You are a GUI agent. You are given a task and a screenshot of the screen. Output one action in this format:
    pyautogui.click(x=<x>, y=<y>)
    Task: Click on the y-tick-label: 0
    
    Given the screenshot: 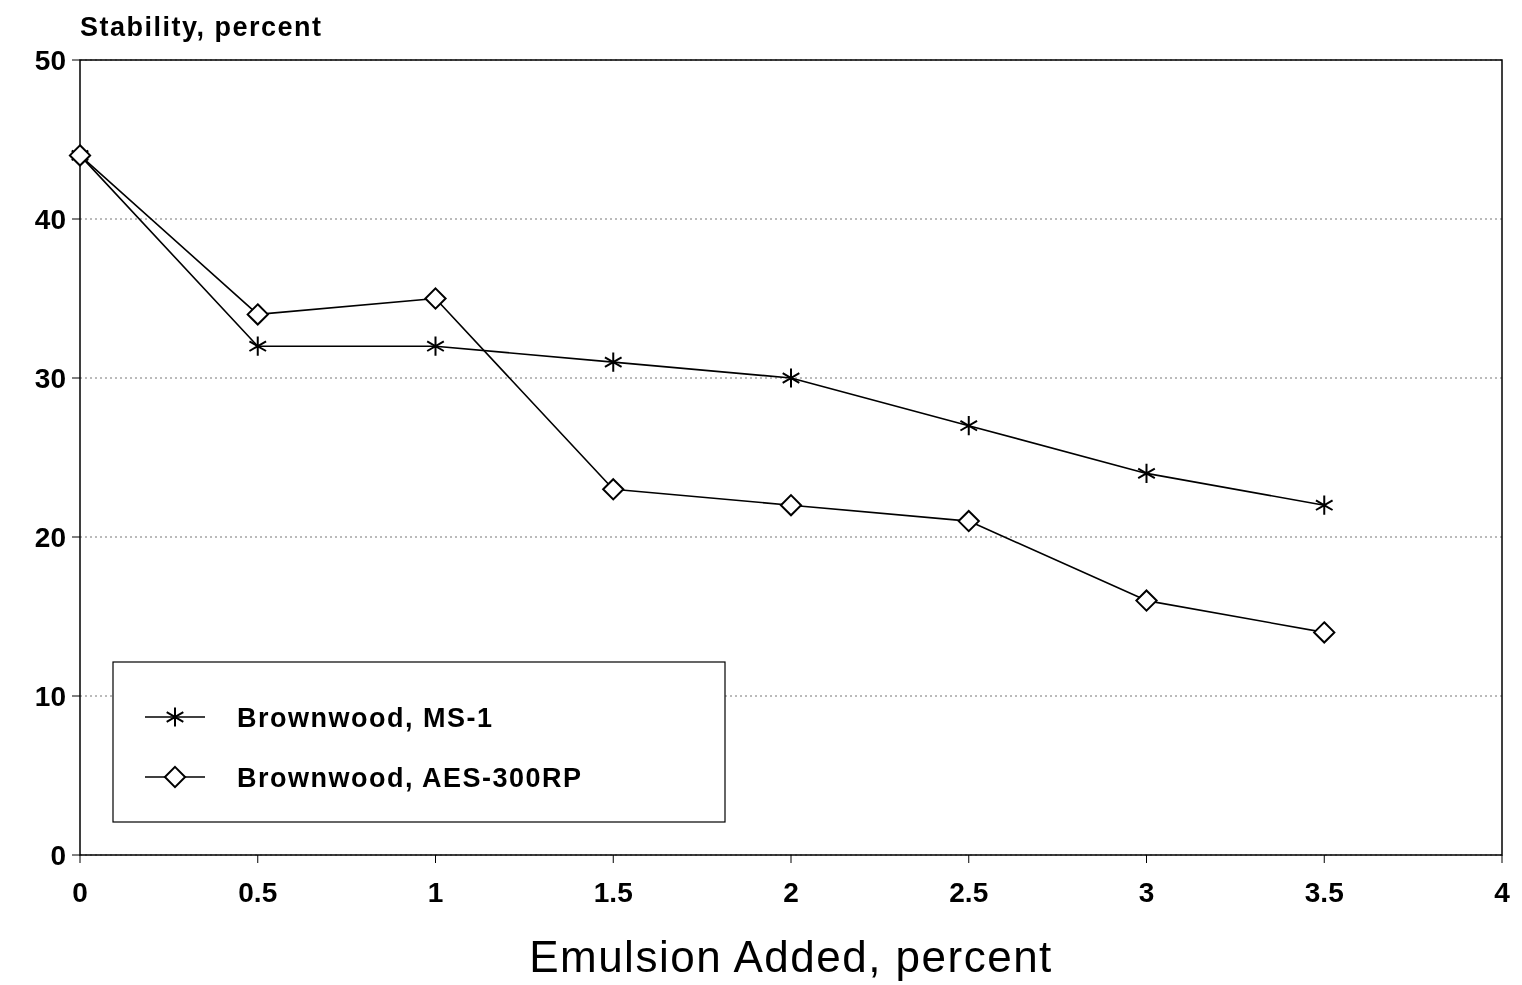 What is the action you would take?
    pyautogui.click(x=58, y=855)
    